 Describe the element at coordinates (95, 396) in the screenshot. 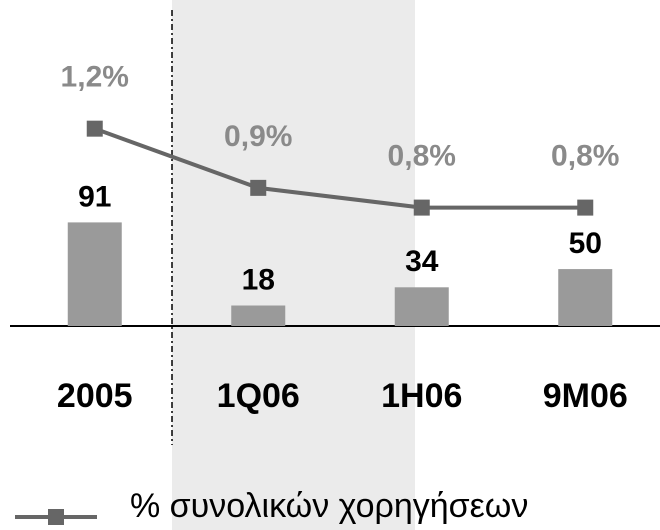

I see `x-tick-label: 2005` at that location.